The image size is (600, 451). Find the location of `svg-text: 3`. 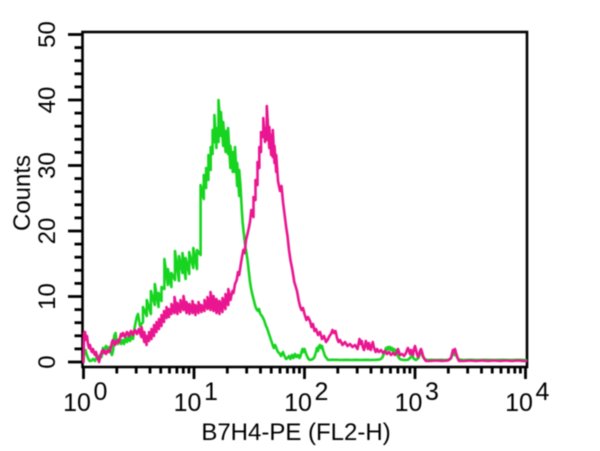

svg-text: 3 is located at coordinates (432, 392).